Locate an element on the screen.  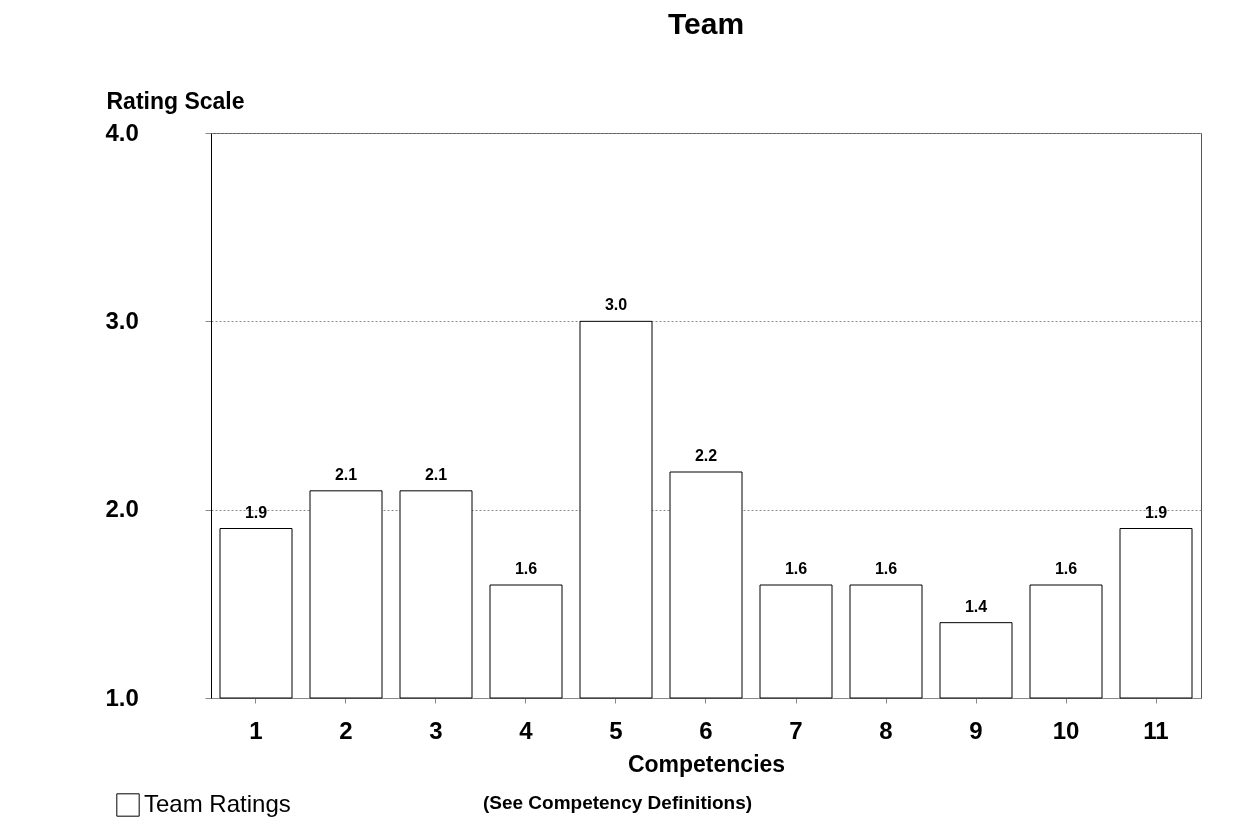
x-tick-label: 11 is located at coordinates (1156, 730).